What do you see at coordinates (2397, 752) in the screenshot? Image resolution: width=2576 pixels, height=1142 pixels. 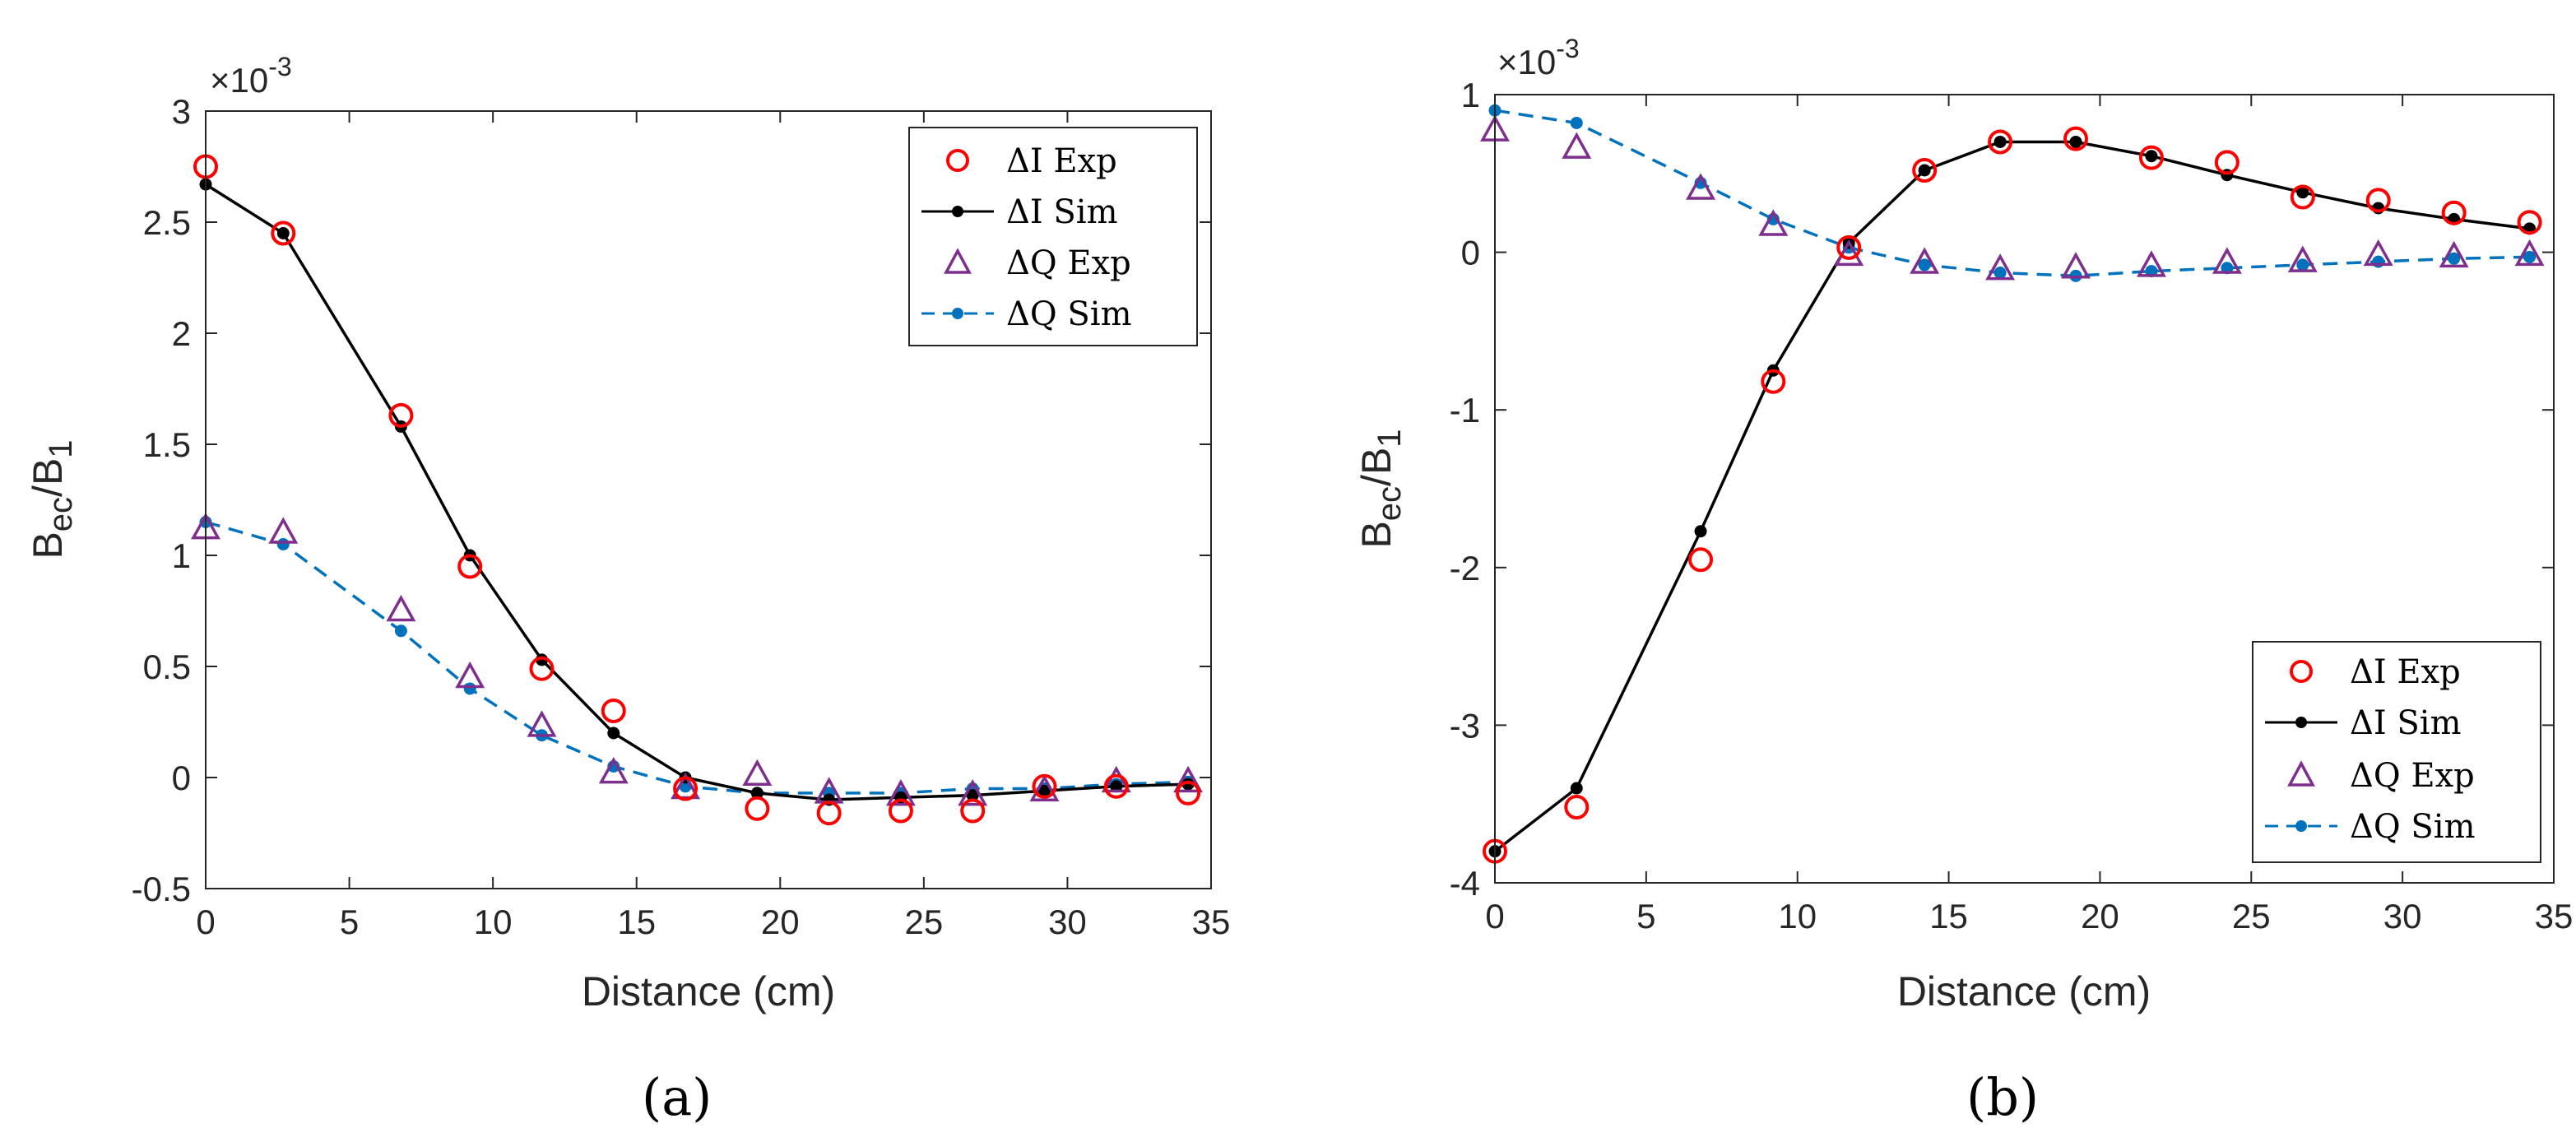 I see `legend-b: ΔI Exp ΔI Sim ΔQ Exp ΔQ Sim` at bounding box center [2397, 752].